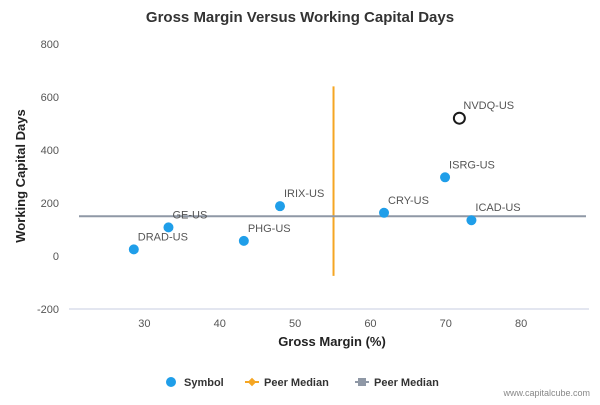 Image resolution: width=600 pixels, height=405 pixels. Describe the element at coordinates (370, 324) in the screenshot. I see `x-tick-label: 60` at that location.